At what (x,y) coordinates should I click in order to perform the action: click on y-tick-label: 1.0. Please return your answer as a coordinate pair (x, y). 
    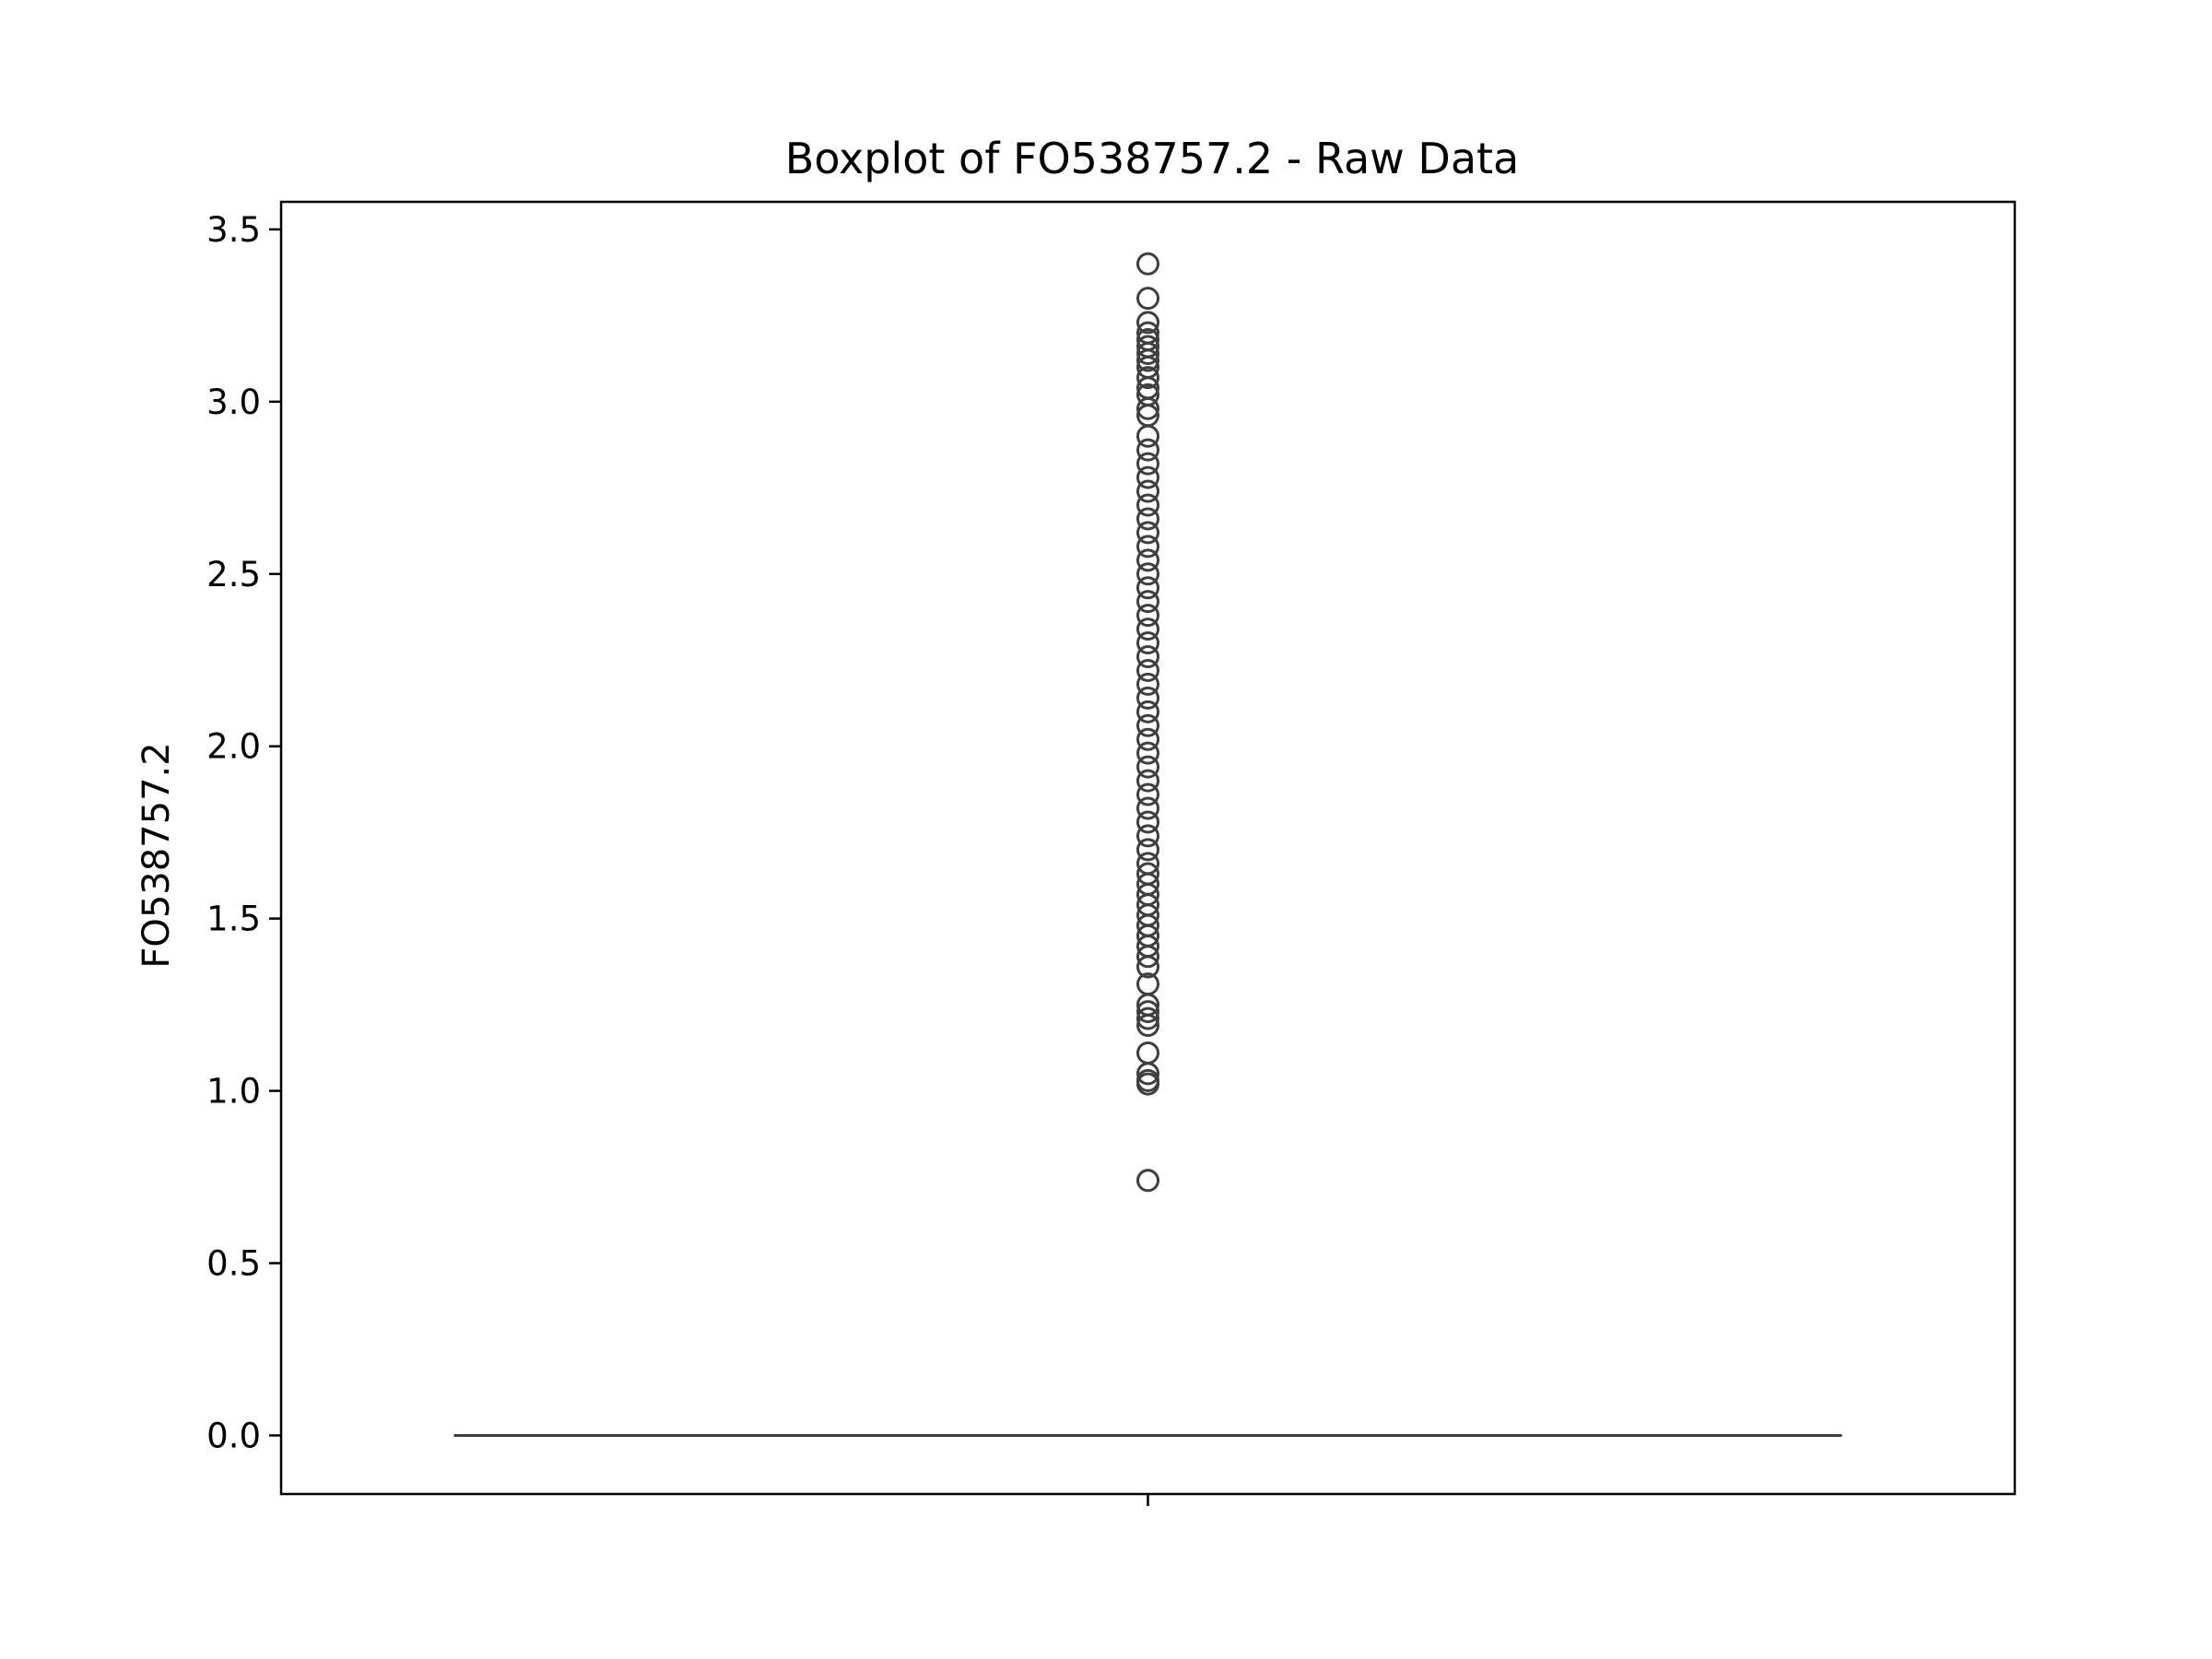
    Looking at the image, I should click on (233, 1092).